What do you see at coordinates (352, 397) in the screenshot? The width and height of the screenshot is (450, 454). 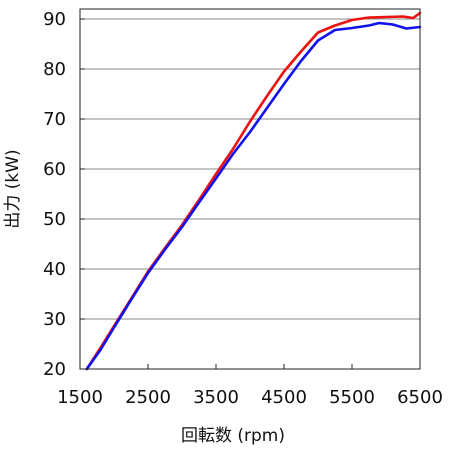 I see `x-tick-label: 5500` at bounding box center [352, 397].